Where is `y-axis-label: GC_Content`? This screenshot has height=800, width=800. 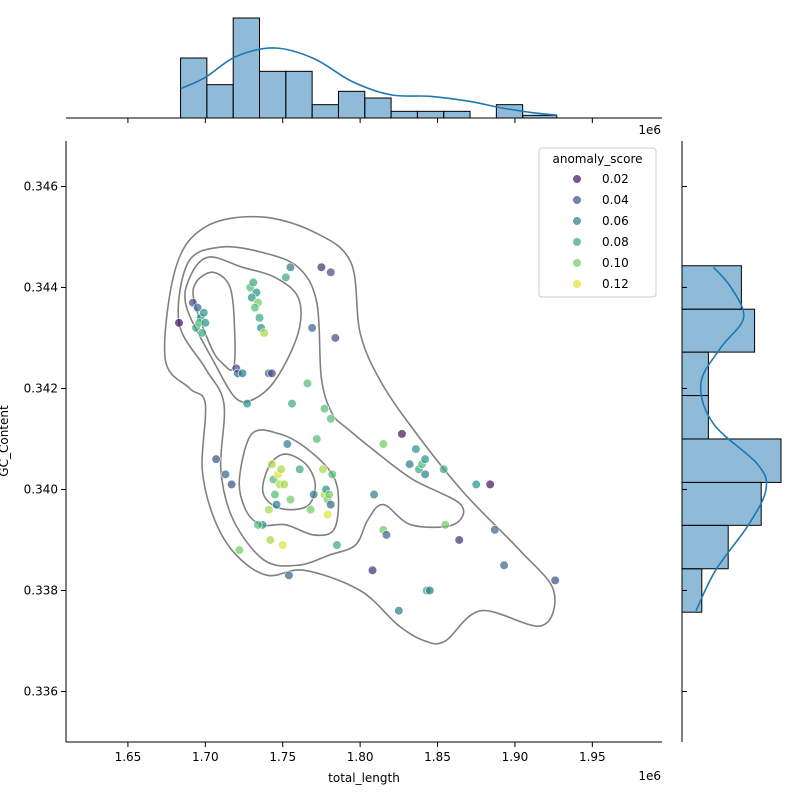 y-axis-label: GC_Content is located at coordinates (5, 441).